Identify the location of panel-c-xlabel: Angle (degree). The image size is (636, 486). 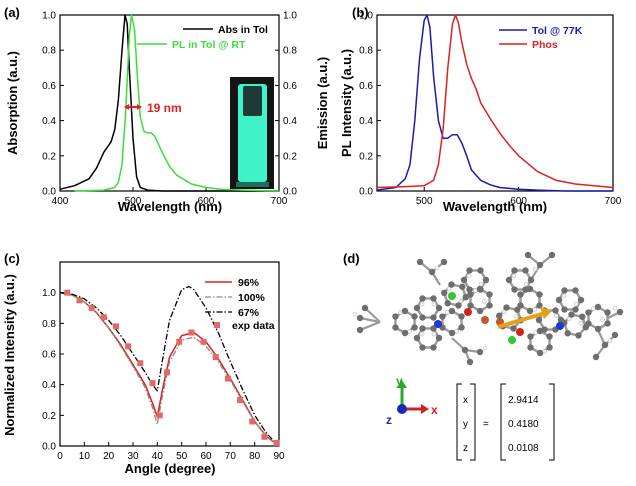
(169, 468).